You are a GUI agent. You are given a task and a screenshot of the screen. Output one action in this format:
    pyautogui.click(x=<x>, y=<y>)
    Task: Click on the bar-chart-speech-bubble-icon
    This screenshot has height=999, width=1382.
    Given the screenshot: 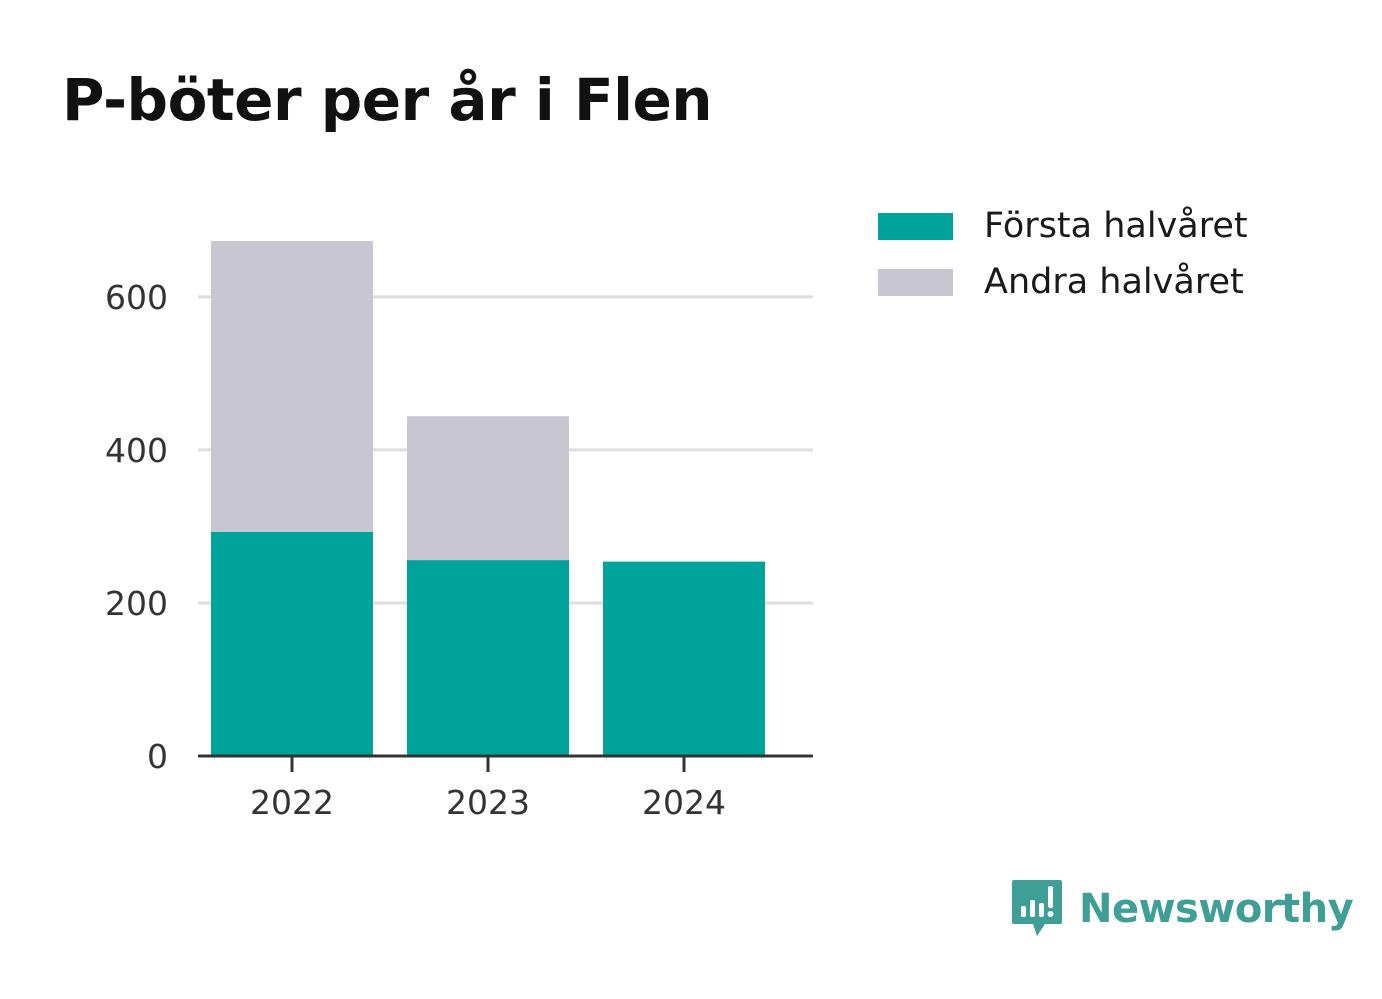 What is the action you would take?
    pyautogui.click(x=1037, y=908)
    